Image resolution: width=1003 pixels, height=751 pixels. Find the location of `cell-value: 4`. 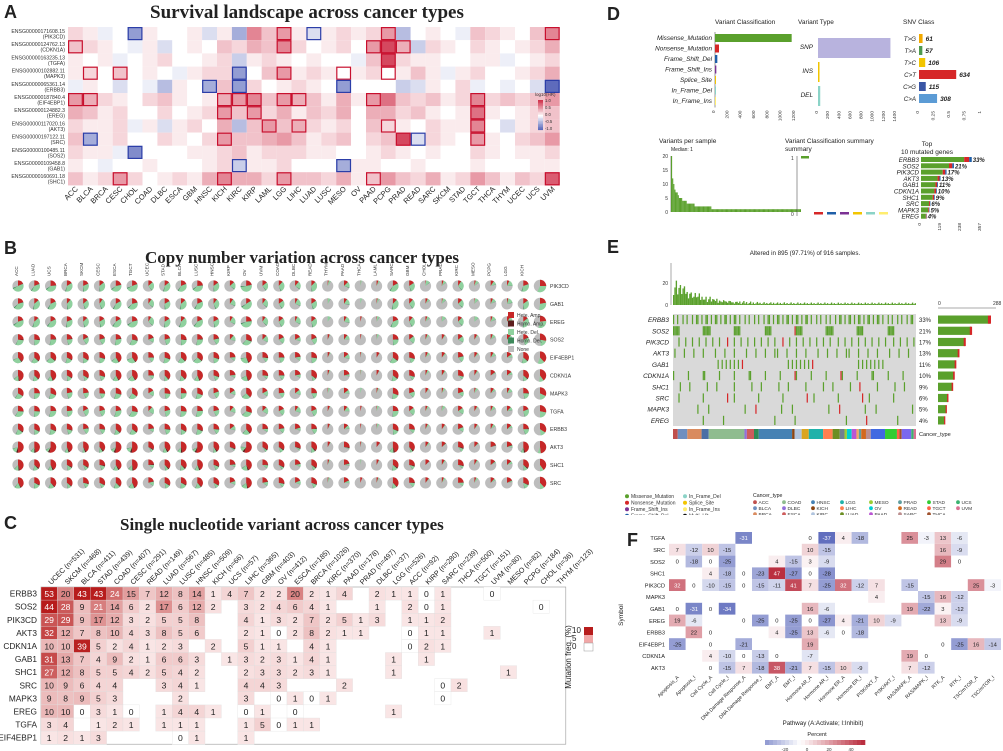

cell-value: 4 is located at coordinates (131, 646).